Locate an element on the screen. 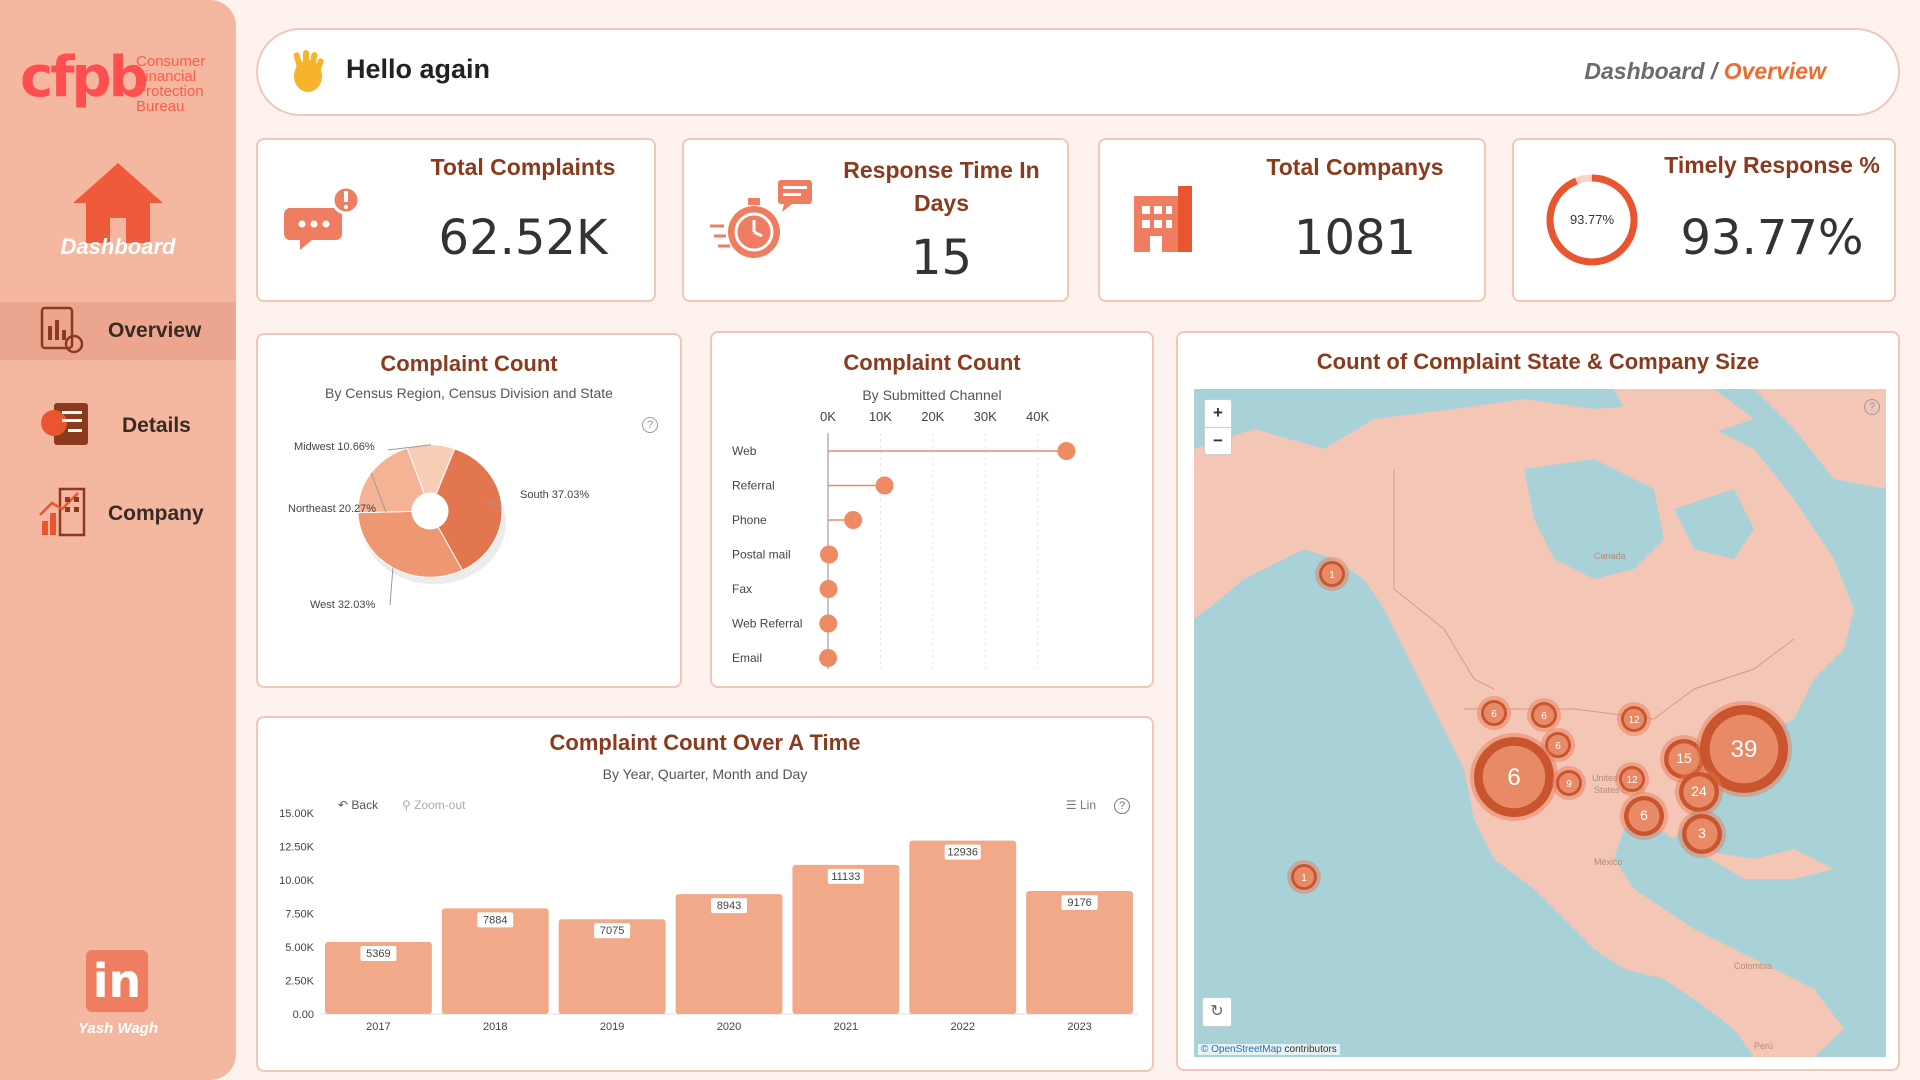  kpi-total-companys: Total Companys 1081 is located at coordinates (1292, 220).